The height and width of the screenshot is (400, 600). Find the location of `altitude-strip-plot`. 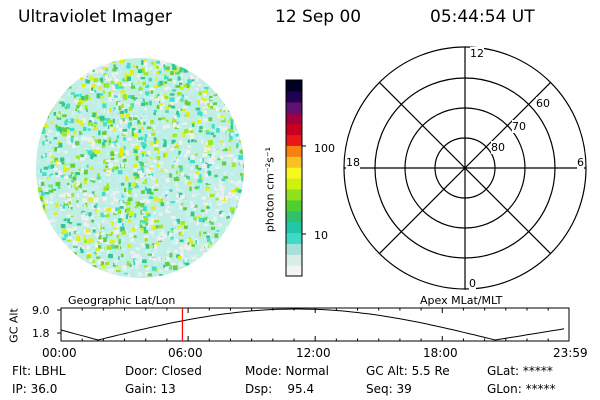

altitude-strip-plot is located at coordinates (313, 324).